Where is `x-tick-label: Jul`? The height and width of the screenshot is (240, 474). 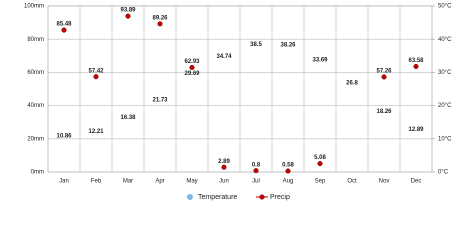 x-tick-label: Jul is located at coordinates (256, 182).